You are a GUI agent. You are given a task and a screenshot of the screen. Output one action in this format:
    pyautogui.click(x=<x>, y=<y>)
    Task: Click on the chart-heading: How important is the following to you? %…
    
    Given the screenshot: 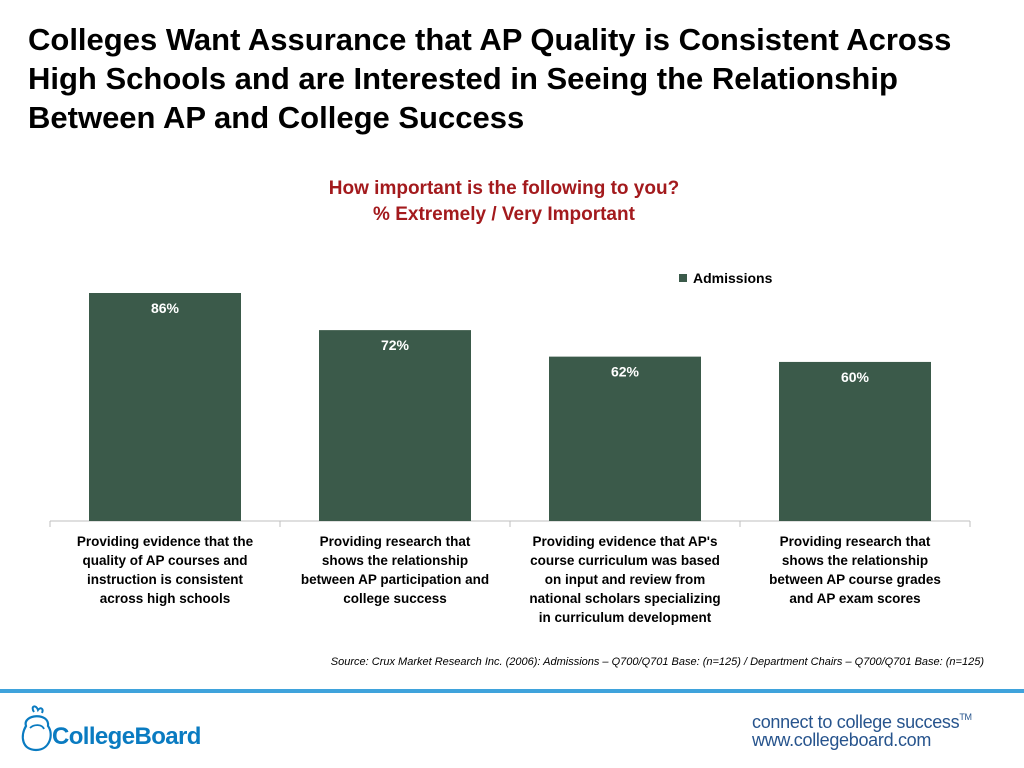 What is the action you would take?
    pyautogui.click(x=504, y=202)
    